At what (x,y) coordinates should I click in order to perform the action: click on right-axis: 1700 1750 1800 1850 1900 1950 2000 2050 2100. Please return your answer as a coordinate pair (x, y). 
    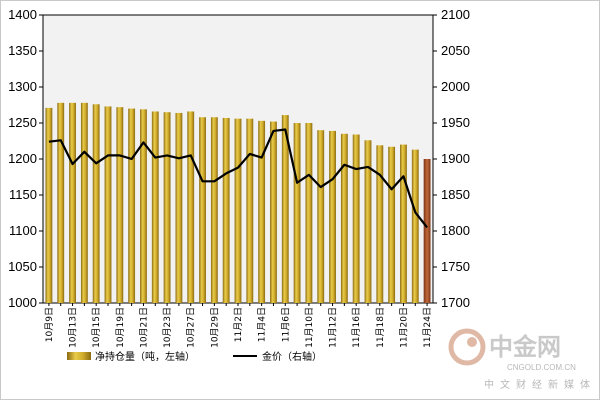
    Looking at the image, I should click on (451, 158).